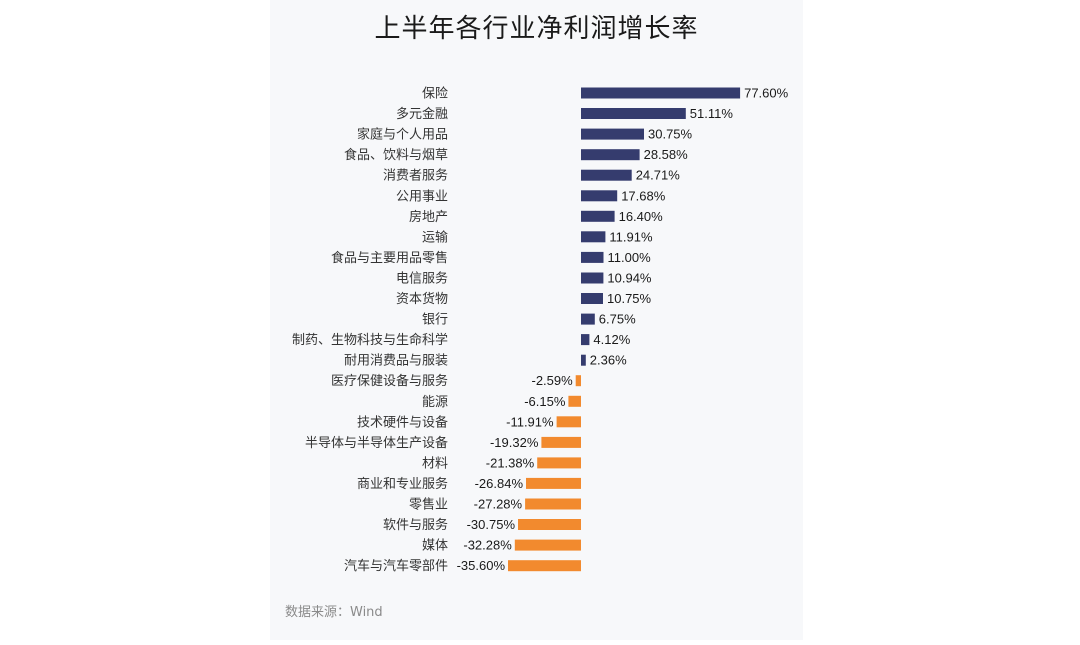 The image size is (1080, 645). What do you see at coordinates (630, 257) in the screenshot?
I see `value-label: 11.00%` at bounding box center [630, 257].